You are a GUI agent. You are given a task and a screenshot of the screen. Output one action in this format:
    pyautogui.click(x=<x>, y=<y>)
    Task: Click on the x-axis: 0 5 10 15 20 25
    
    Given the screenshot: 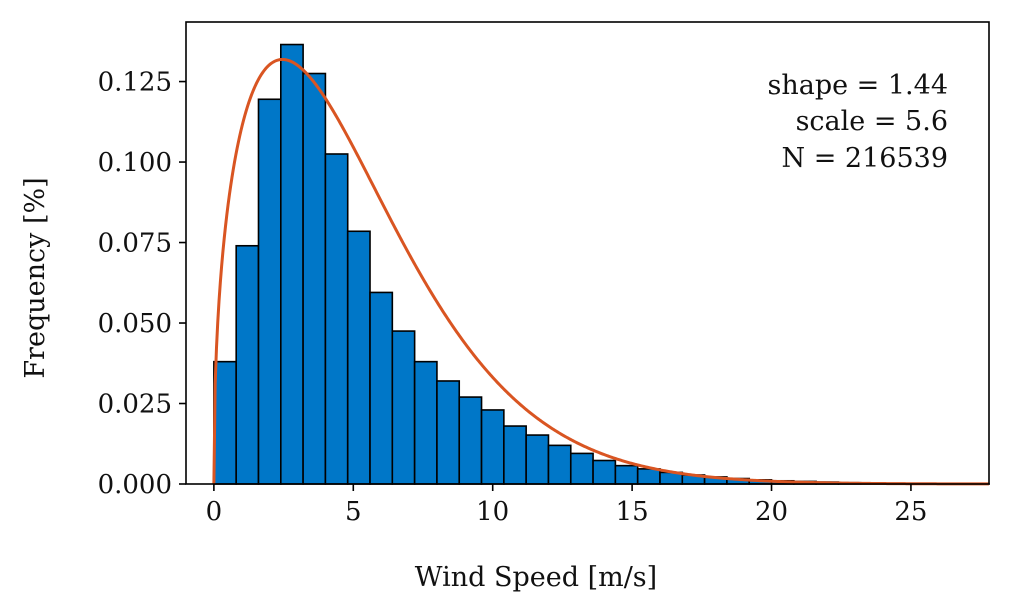 What is the action you would take?
    pyautogui.click(x=566, y=505)
    